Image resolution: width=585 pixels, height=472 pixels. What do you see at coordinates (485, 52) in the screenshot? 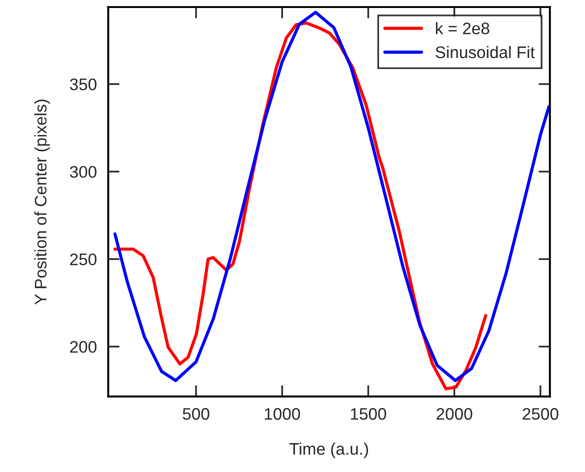
I see `legend-label: Sinusoidal Fit` at bounding box center [485, 52].